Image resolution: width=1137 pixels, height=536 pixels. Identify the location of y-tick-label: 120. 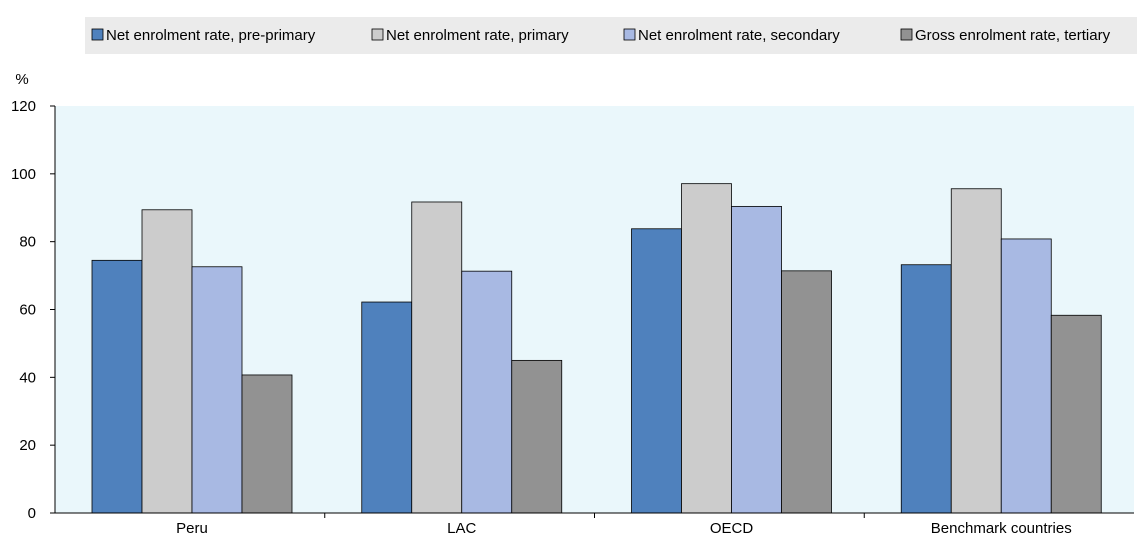
(23, 106).